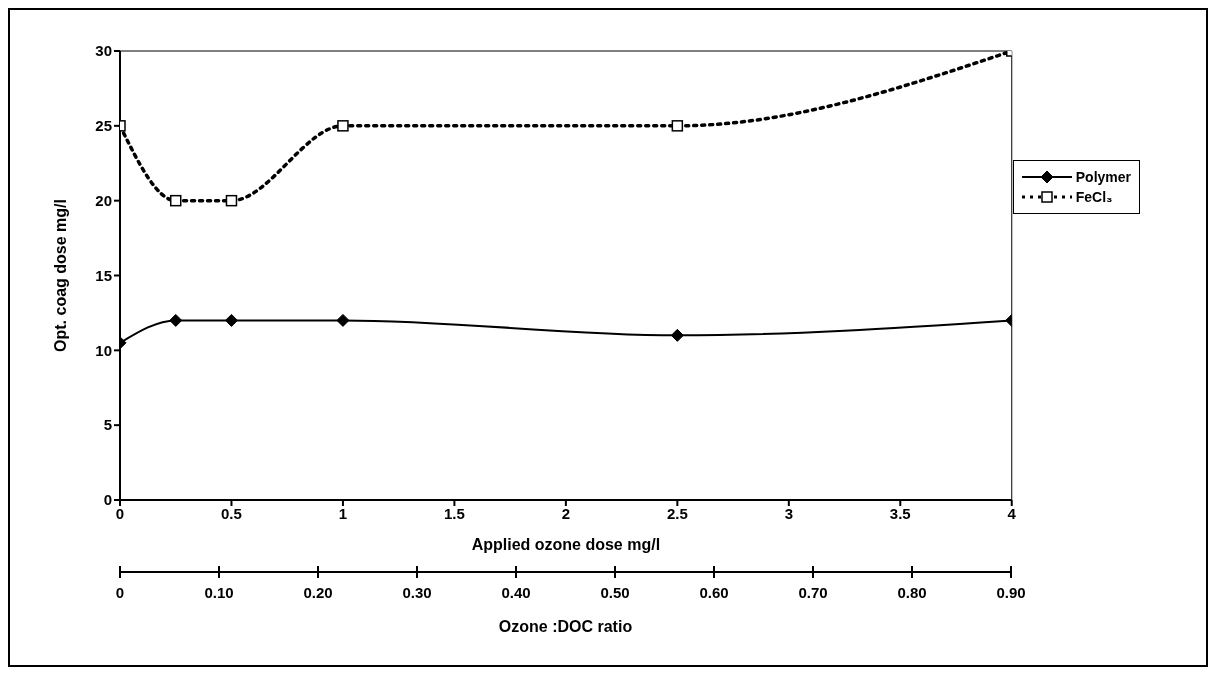  What do you see at coordinates (318, 592) in the screenshot?
I see `x2-tick-label: 0.20` at bounding box center [318, 592].